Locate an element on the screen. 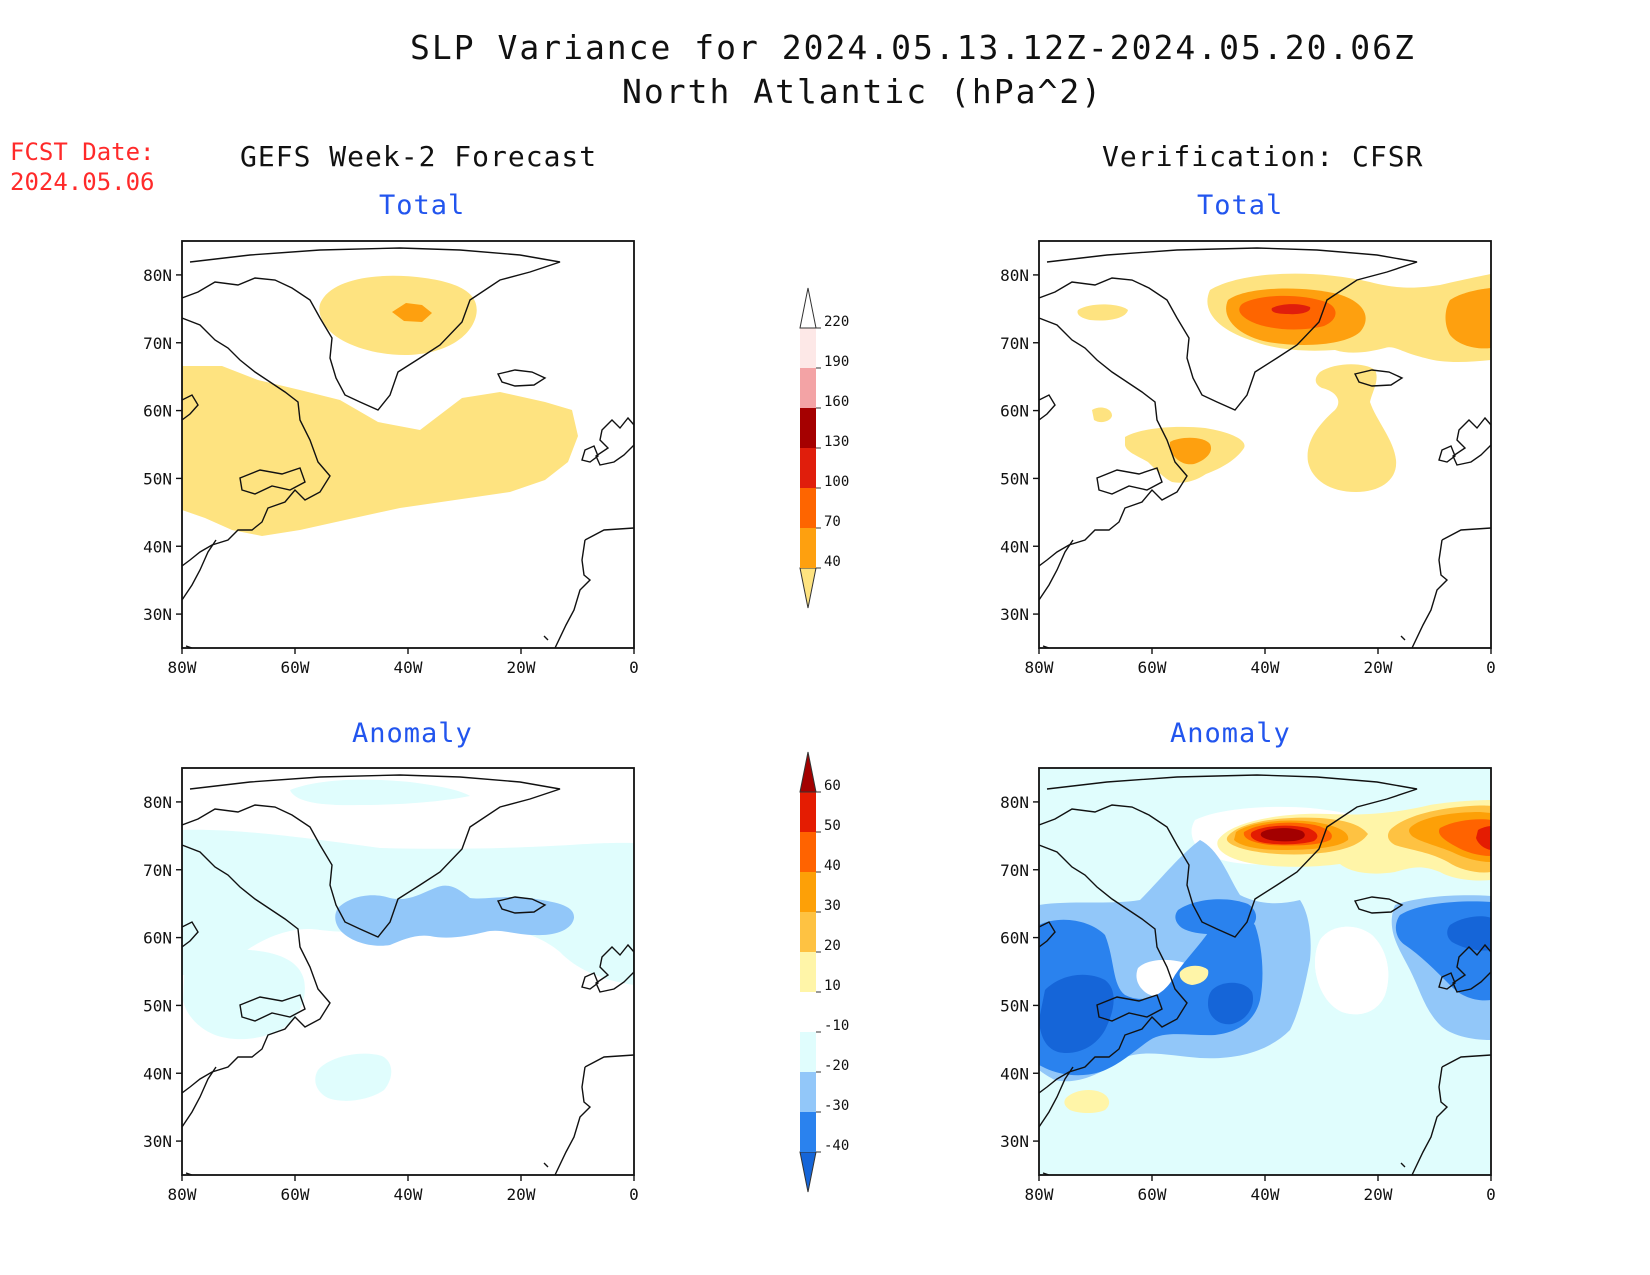  axis-ticks-verification-anomaly: 80W 60W 40W 20W 0 80N 70N 60N 50N 40N 30N is located at coordinates (1248, 998).